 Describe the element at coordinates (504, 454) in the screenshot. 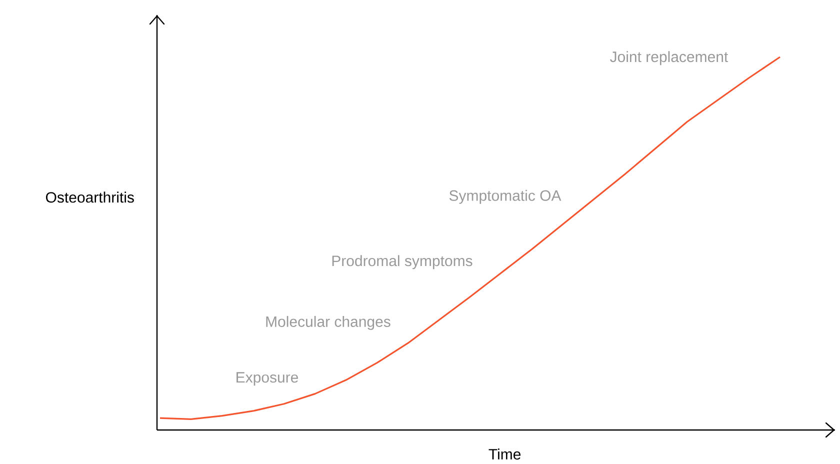

I see `x-axis-title: Time` at that location.